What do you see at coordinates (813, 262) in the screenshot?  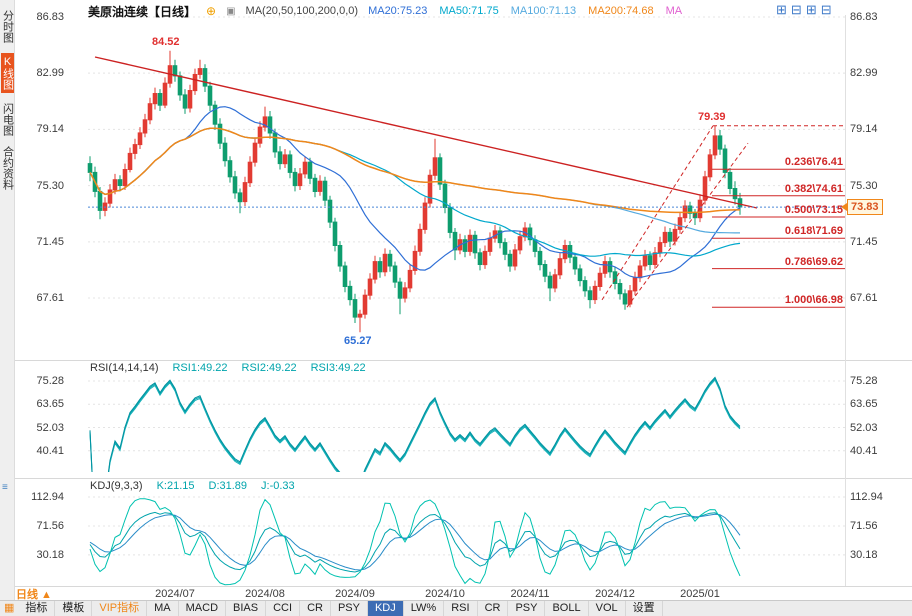 I see `fib-level-0786: 0.786\69.62` at bounding box center [813, 262].